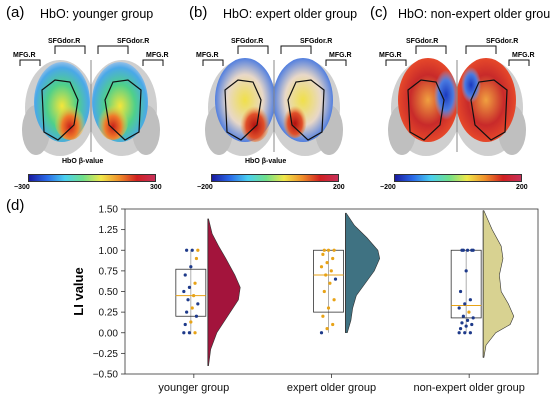 The height and width of the screenshot is (404, 550). I want to click on colorbar-min: −200, so click(388, 187).